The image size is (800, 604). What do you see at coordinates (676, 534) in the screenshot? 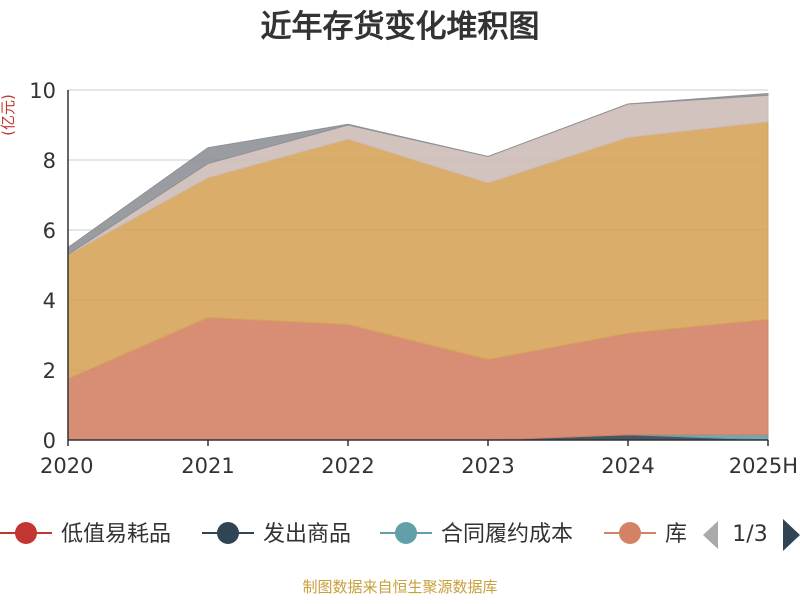
I see `legend-label: 库` at bounding box center [676, 534].